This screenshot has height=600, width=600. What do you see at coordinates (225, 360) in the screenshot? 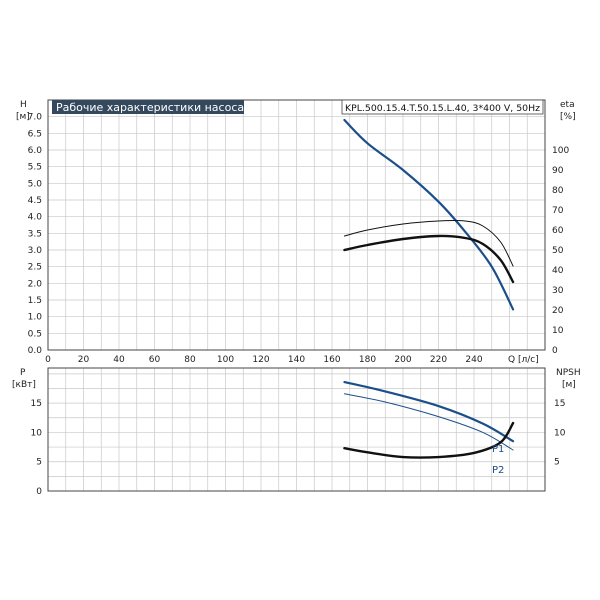
I see `x-tick-label: 100` at bounding box center [225, 360].